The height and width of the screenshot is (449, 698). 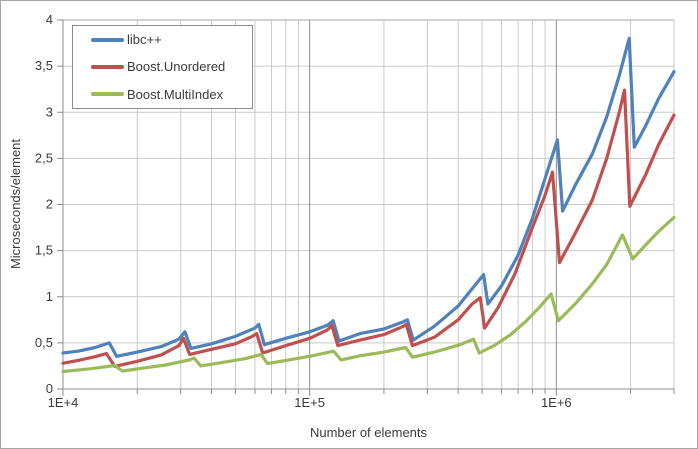 I want to click on y-tick-label: 1, so click(x=49, y=296).